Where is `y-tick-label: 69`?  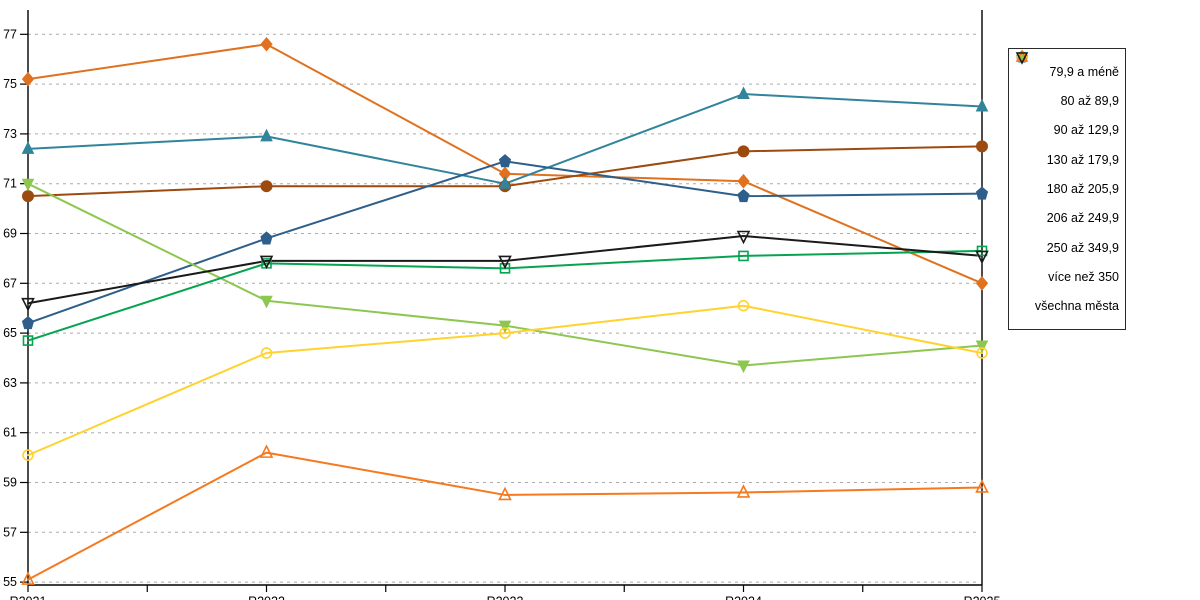 y-tick-label: 69 is located at coordinates (10, 234).